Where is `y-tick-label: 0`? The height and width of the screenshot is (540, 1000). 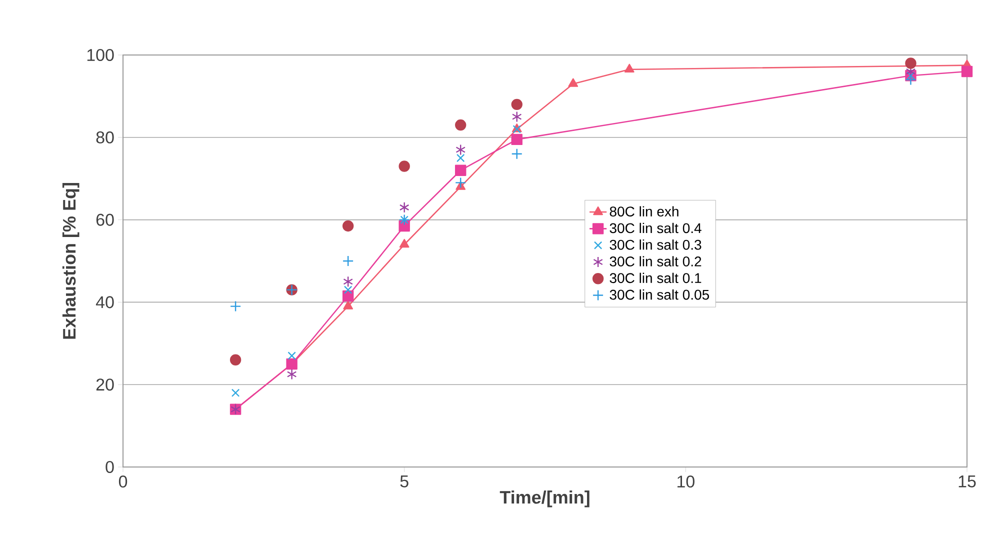
y-tick-label: 0 is located at coordinates (110, 467).